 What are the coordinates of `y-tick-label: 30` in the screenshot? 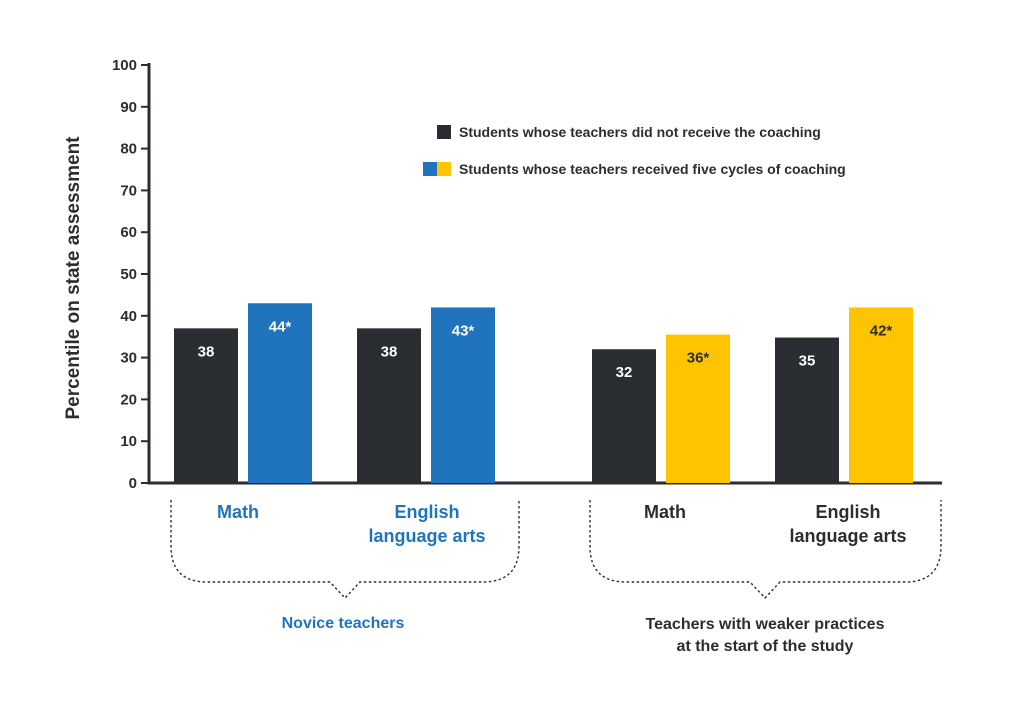 It's located at (128, 358).